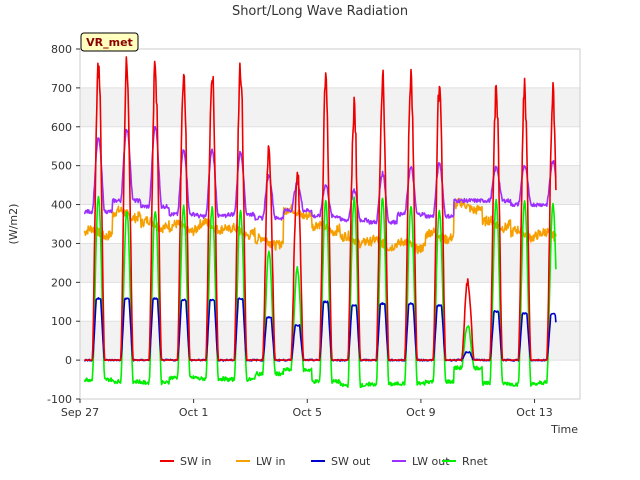 This screenshot has width=640, height=480. What do you see at coordinates (564, 429) in the screenshot?
I see `x-axis-label: Time` at bounding box center [564, 429].